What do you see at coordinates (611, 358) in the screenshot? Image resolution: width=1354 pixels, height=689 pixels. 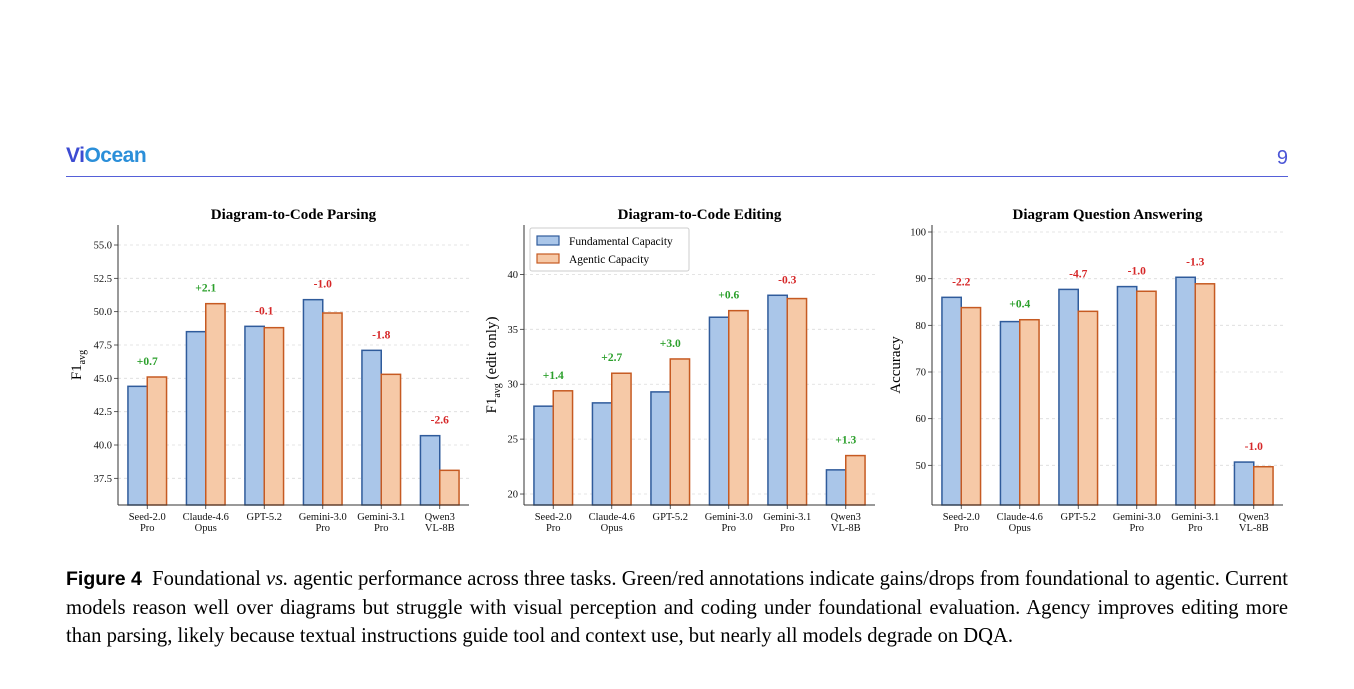 I see `gain-drop-label: +2.7` at bounding box center [611, 358].